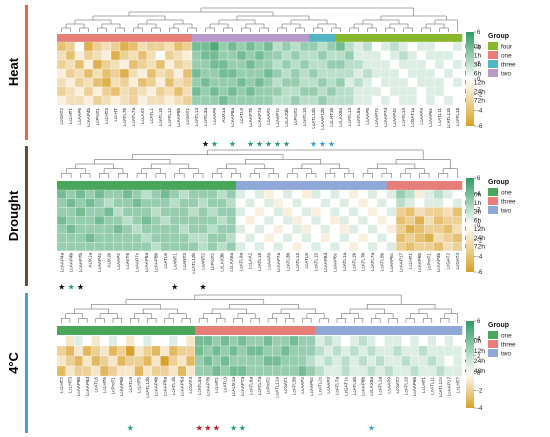 This screenshot has height=437, width=550. Describe the element at coordinates (498, 36) in the screenshot. I see `heat-legend-title: Group` at that location.